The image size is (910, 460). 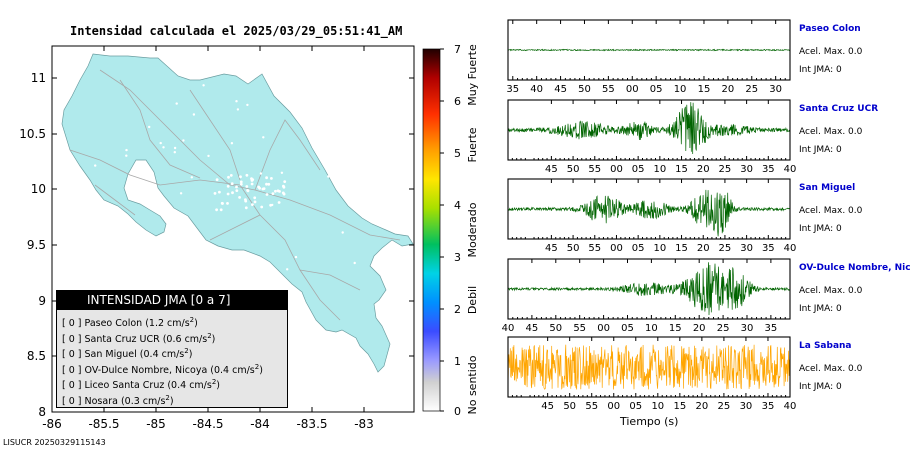 I want to click on colorbar-tick-label: 2, so click(x=457, y=309).